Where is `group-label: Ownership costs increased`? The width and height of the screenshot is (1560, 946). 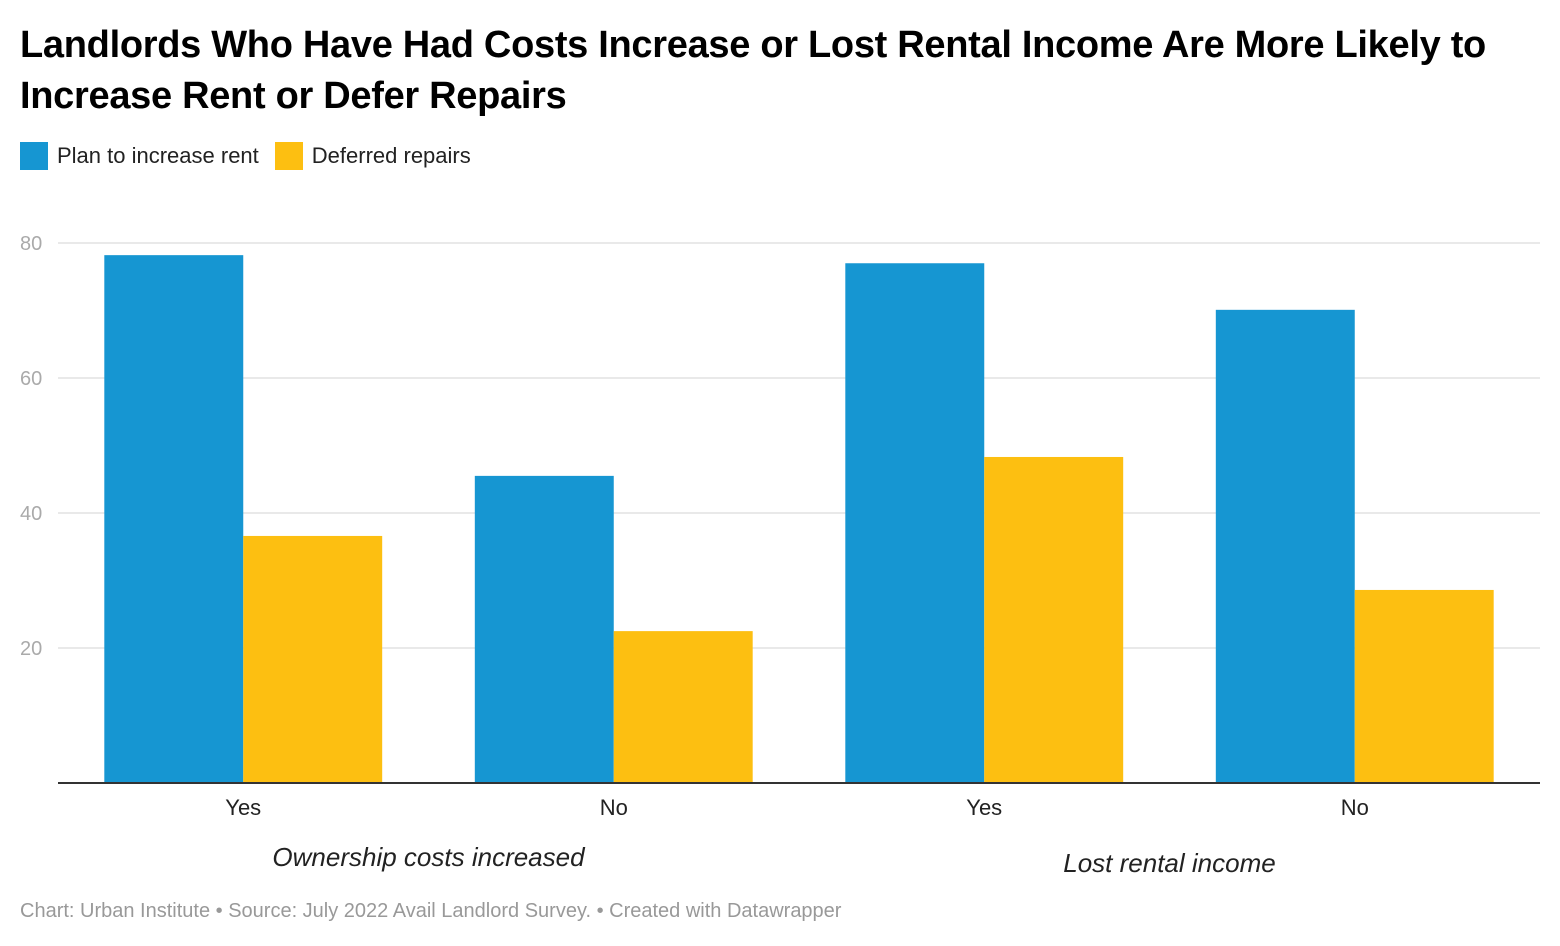 group-label: Ownership costs increased is located at coordinates (429, 857).